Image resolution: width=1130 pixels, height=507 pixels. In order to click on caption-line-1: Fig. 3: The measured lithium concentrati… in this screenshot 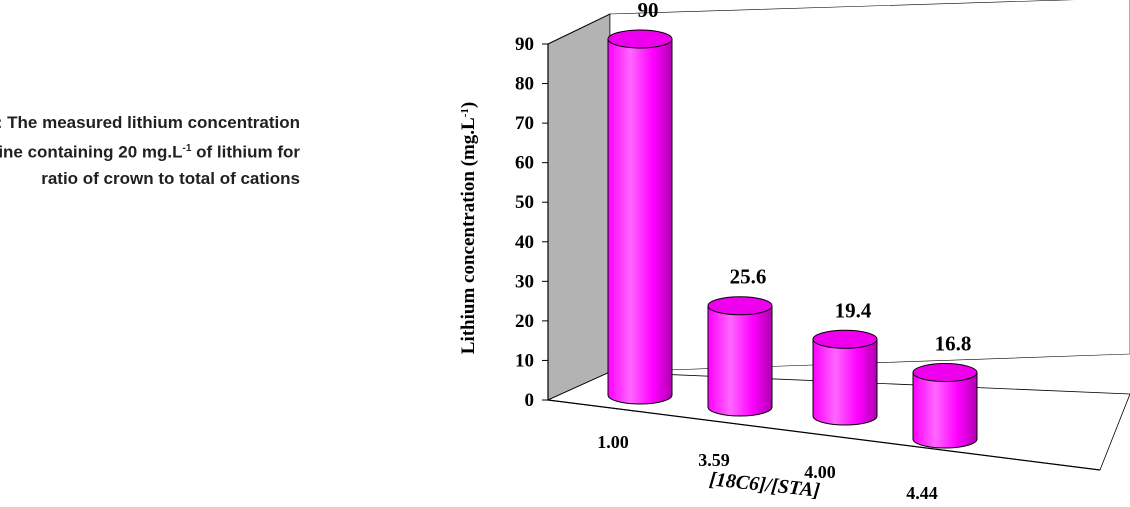, I will do `click(150, 122)`.